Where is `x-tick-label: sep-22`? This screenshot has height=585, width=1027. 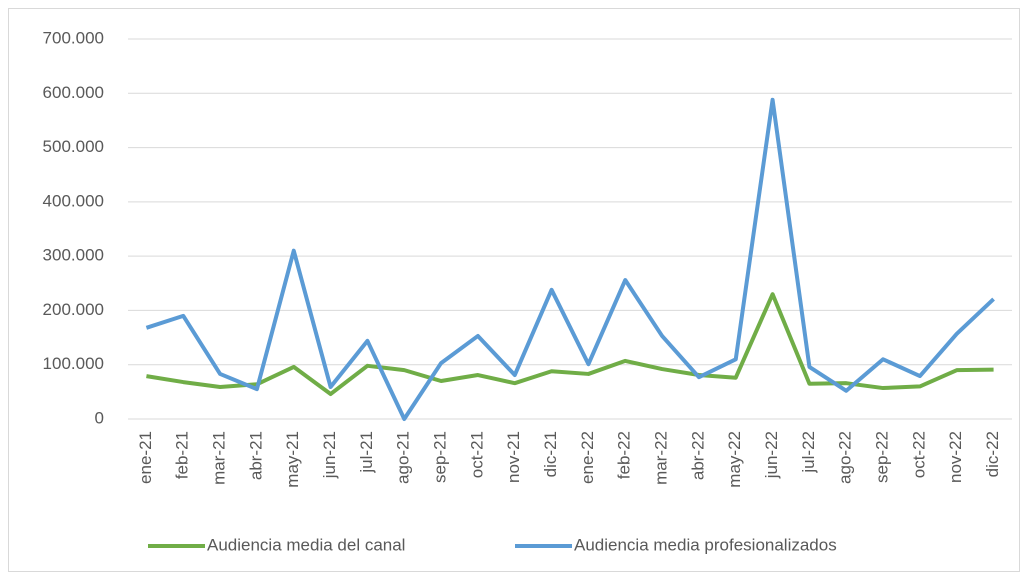 x-tick-label: sep-22 is located at coordinates (882, 457).